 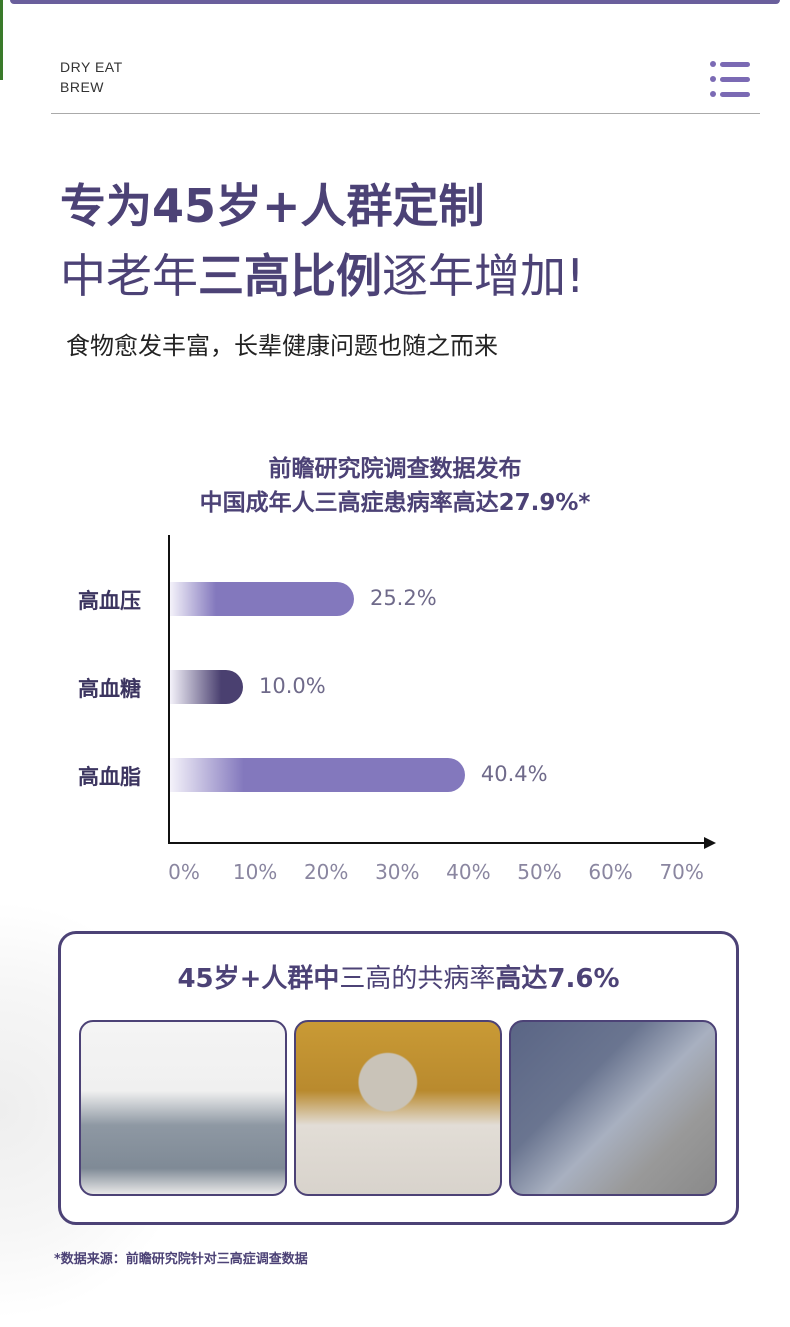 What do you see at coordinates (403, 598) in the screenshot?
I see `value-label: 25.2%` at bounding box center [403, 598].